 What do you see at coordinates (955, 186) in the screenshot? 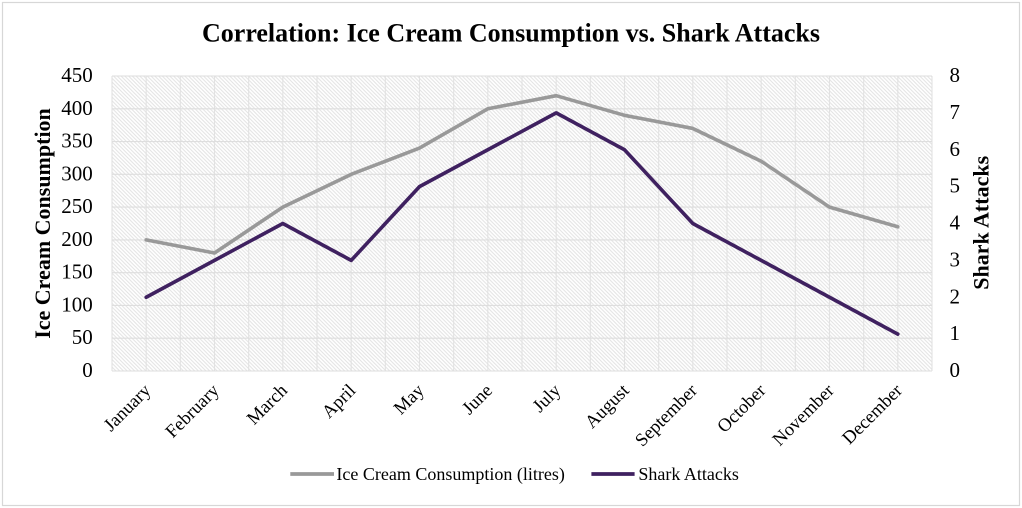
I see `svg-text: 5` at bounding box center [955, 186].